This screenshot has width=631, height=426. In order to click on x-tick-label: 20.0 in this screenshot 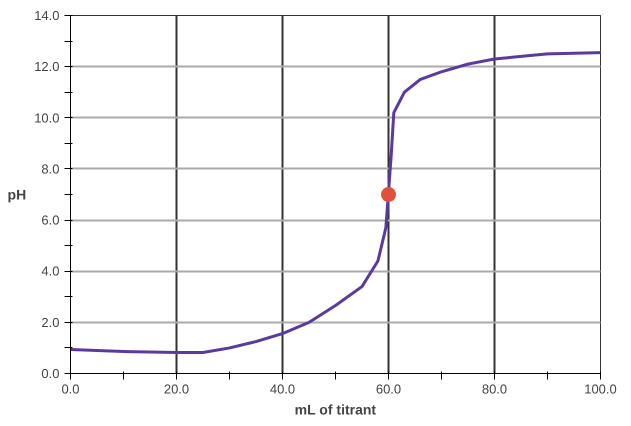, I will do `click(177, 389)`.